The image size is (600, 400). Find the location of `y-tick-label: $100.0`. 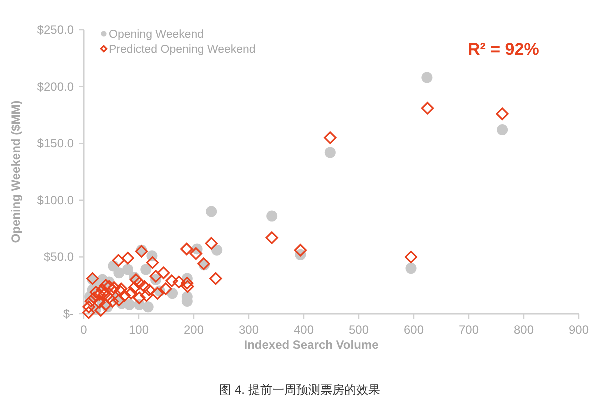

y-tick-label: $100.0 is located at coordinates (55, 200).